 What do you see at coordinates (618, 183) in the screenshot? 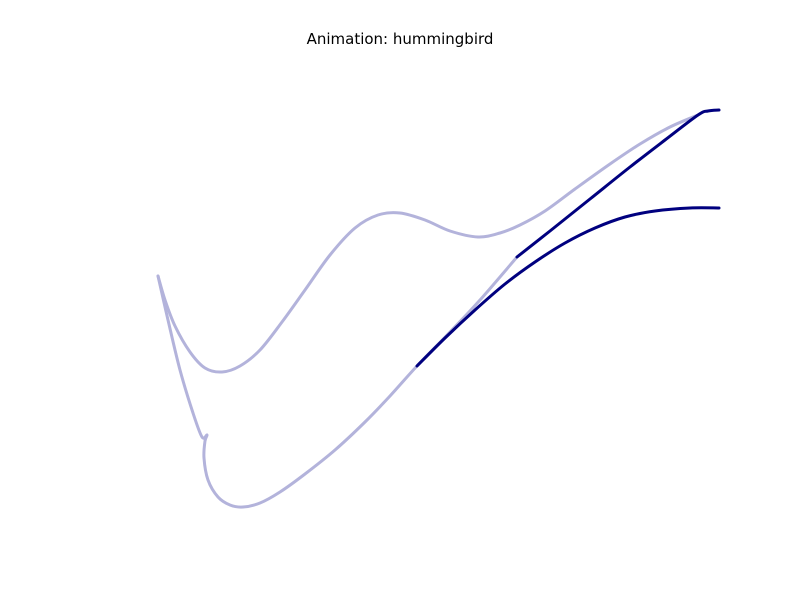
I see `upper-trail-active-line` at bounding box center [618, 183].